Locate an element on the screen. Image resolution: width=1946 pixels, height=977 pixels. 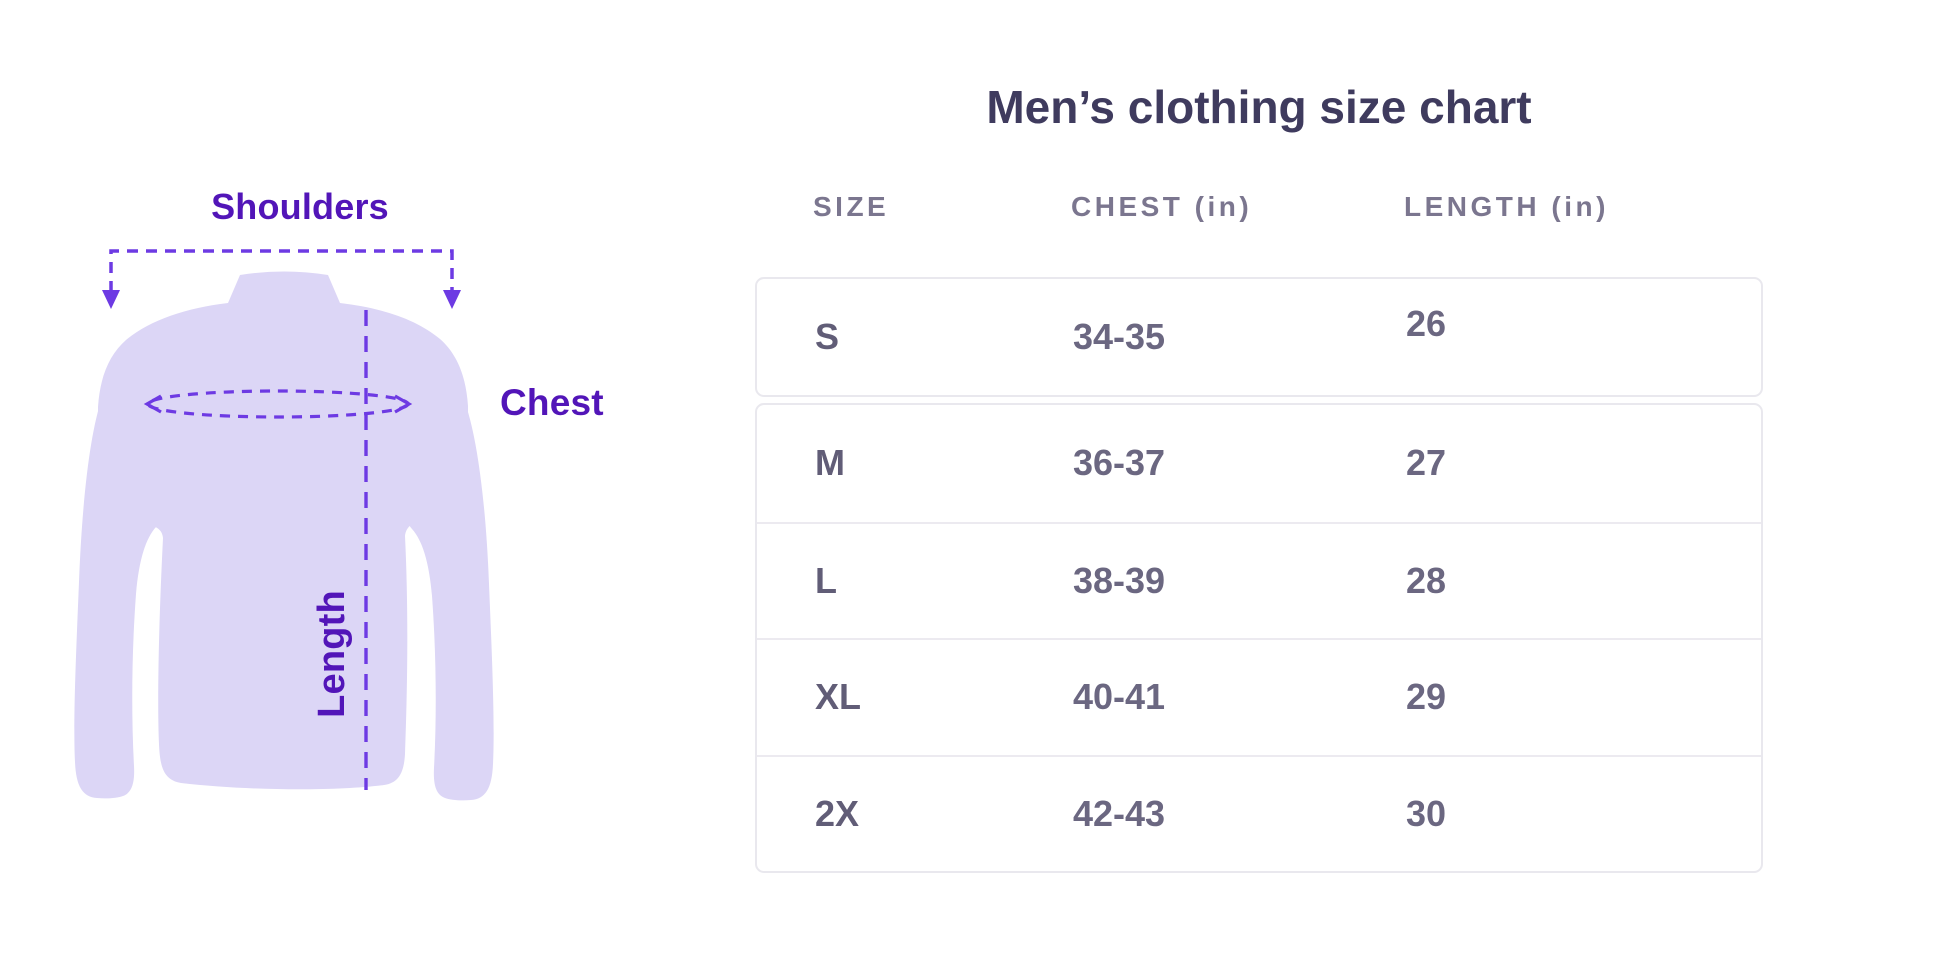
column-header-size: SIZE is located at coordinates (851, 206).